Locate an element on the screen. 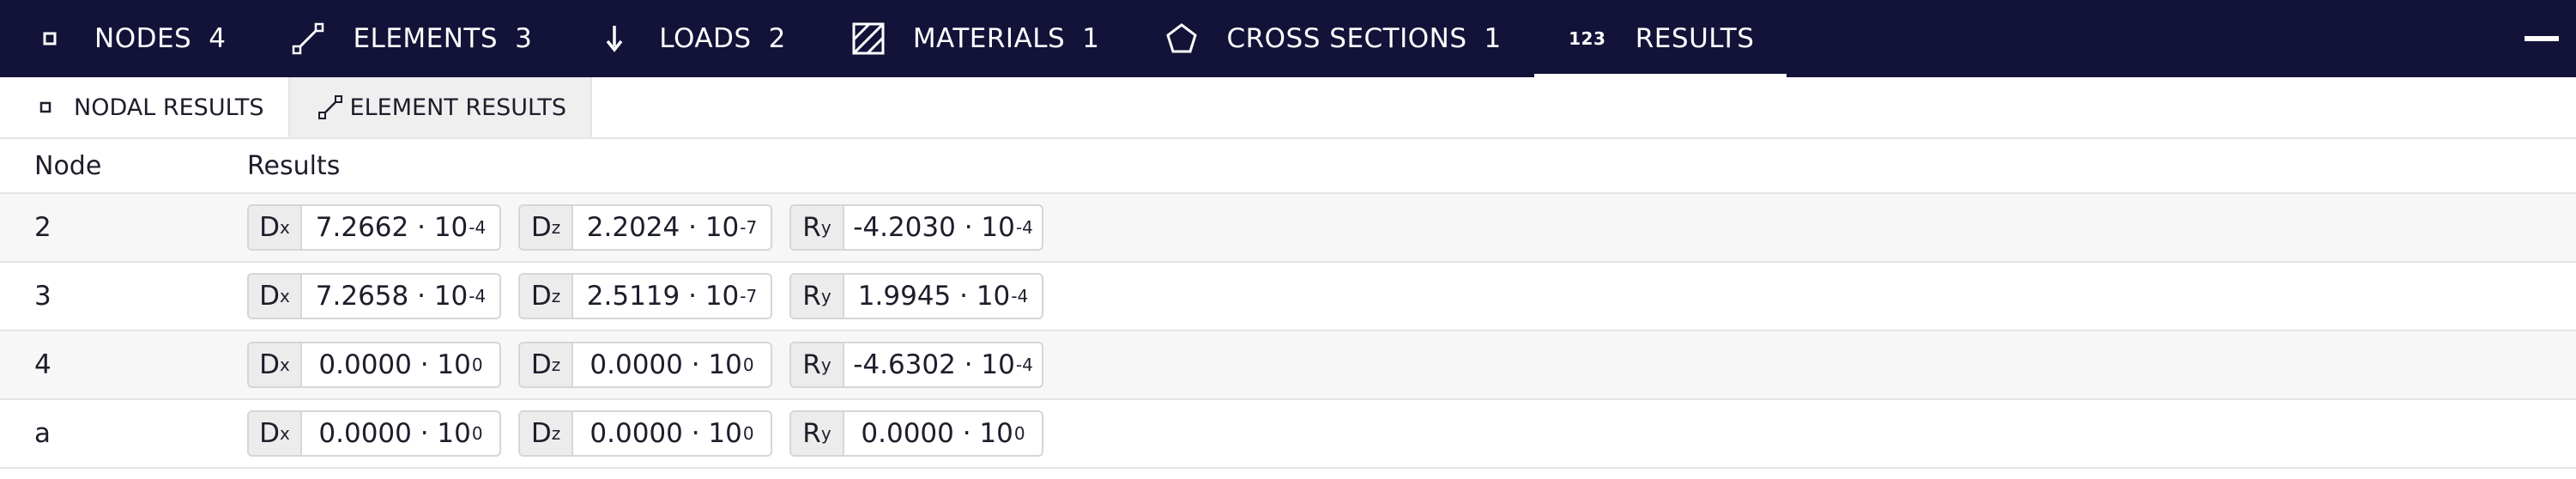 Image resolution: width=2576 pixels, height=479 pixels. tab-loads: LOADS 2 is located at coordinates (692, 38).